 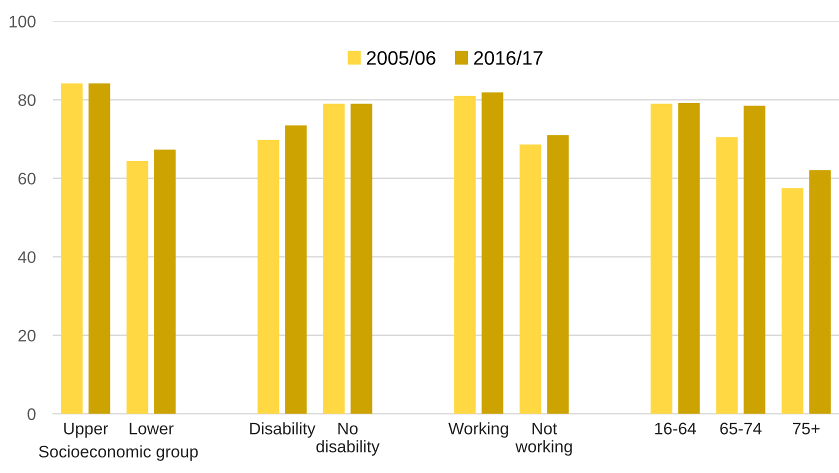 I want to click on x-tick-label: Working, so click(x=478, y=430).